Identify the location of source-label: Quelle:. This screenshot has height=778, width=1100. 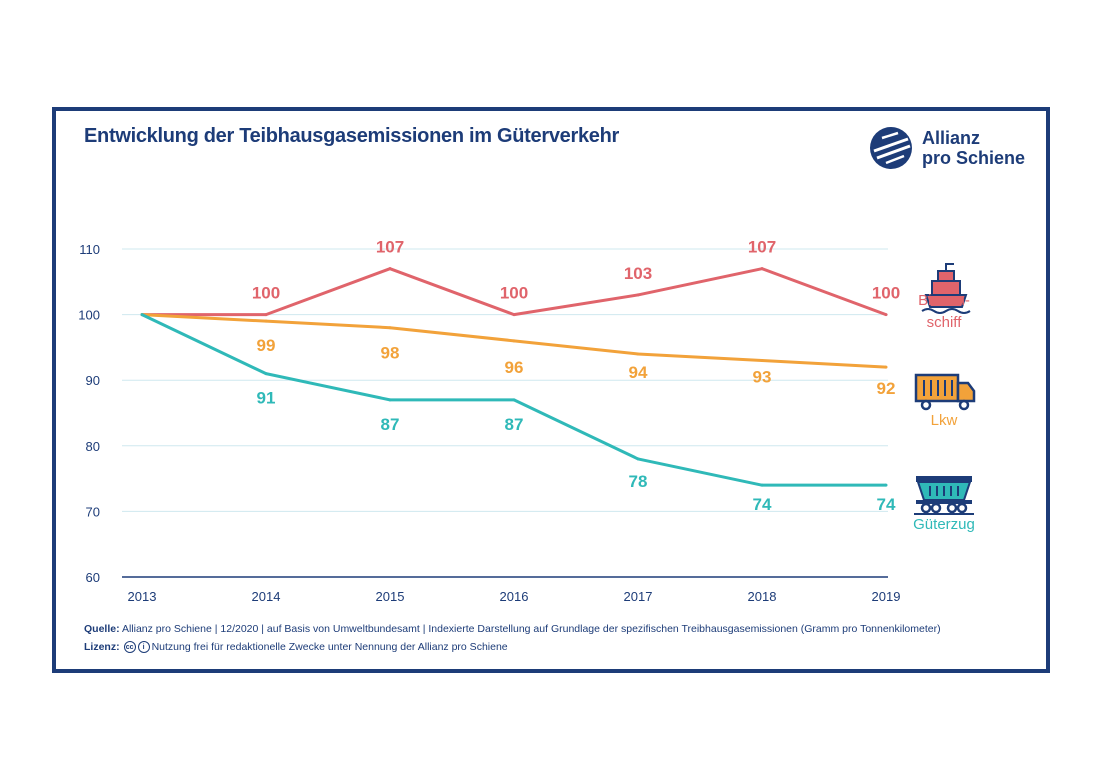
(102, 629).